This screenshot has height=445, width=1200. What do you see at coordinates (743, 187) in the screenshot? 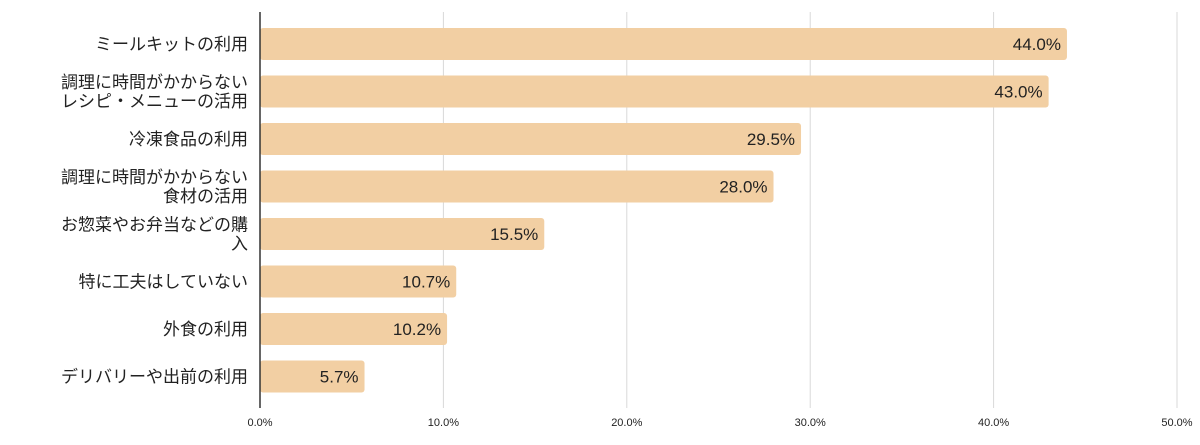
I see `data-label: 28.0%` at bounding box center [743, 187].